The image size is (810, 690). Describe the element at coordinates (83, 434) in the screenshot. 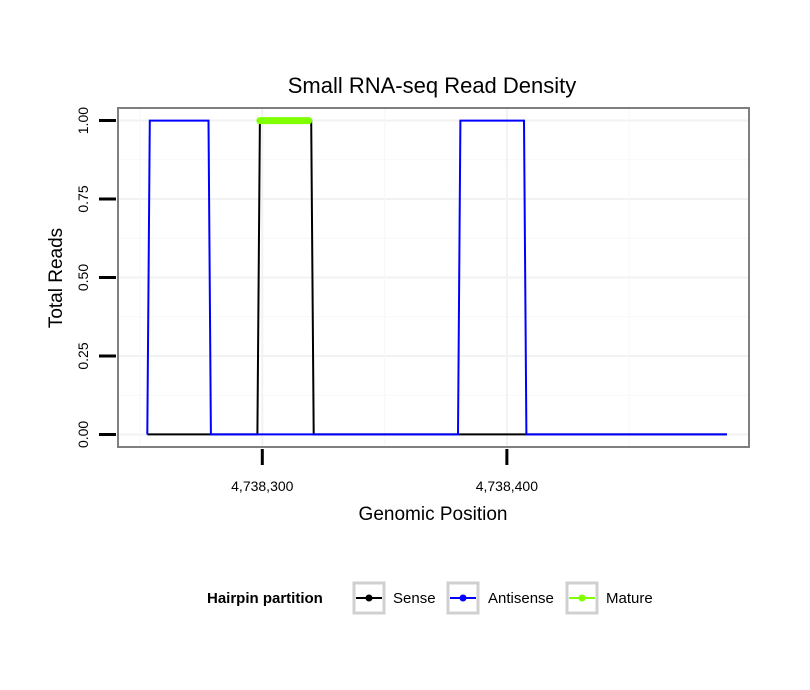

I see `y-tick-label: 0.00` at that location.